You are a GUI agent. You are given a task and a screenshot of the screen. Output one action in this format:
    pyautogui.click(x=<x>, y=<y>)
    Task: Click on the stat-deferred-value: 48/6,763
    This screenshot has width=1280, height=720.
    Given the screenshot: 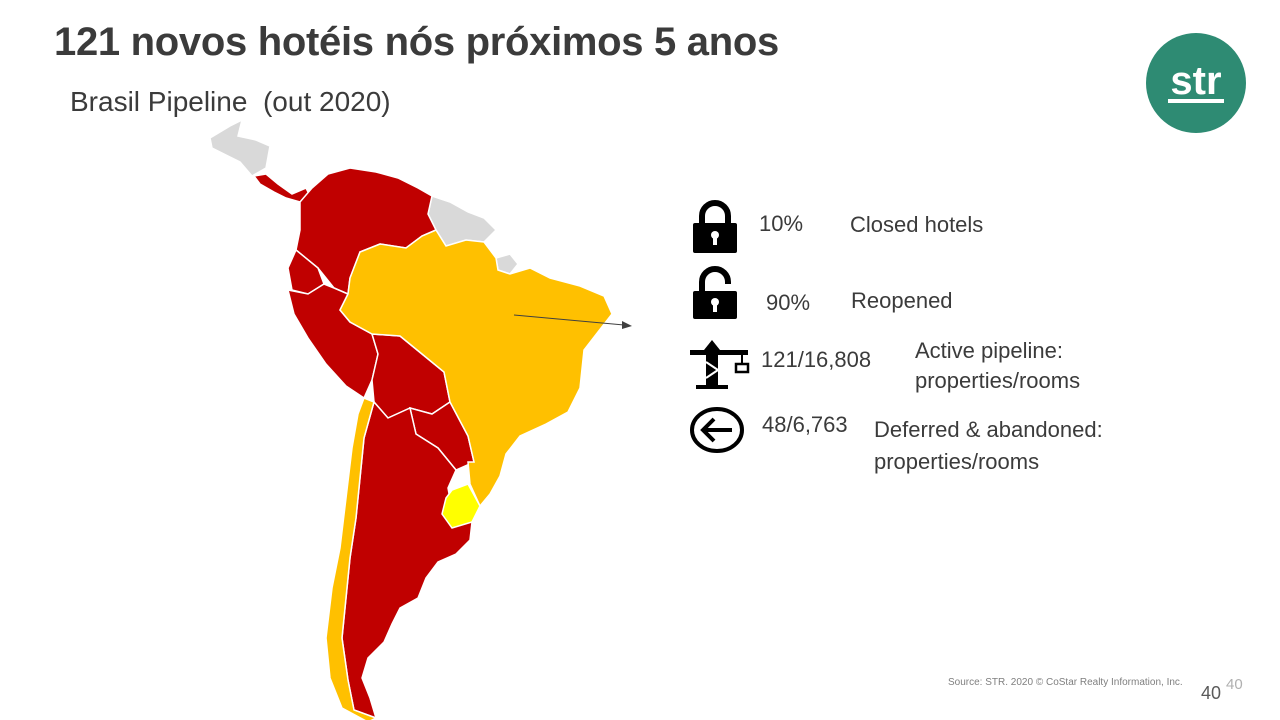 What is the action you would take?
    pyautogui.click(x=805, y=424)
    